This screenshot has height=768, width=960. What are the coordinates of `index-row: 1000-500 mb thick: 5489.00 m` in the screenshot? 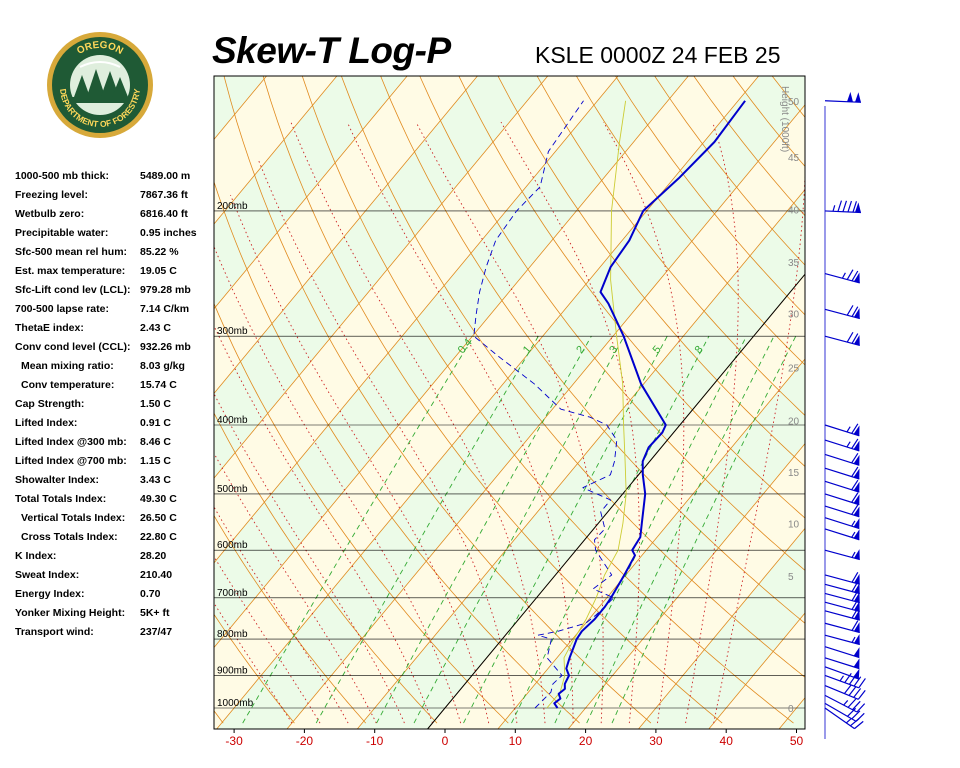 It's located at (110, 177).